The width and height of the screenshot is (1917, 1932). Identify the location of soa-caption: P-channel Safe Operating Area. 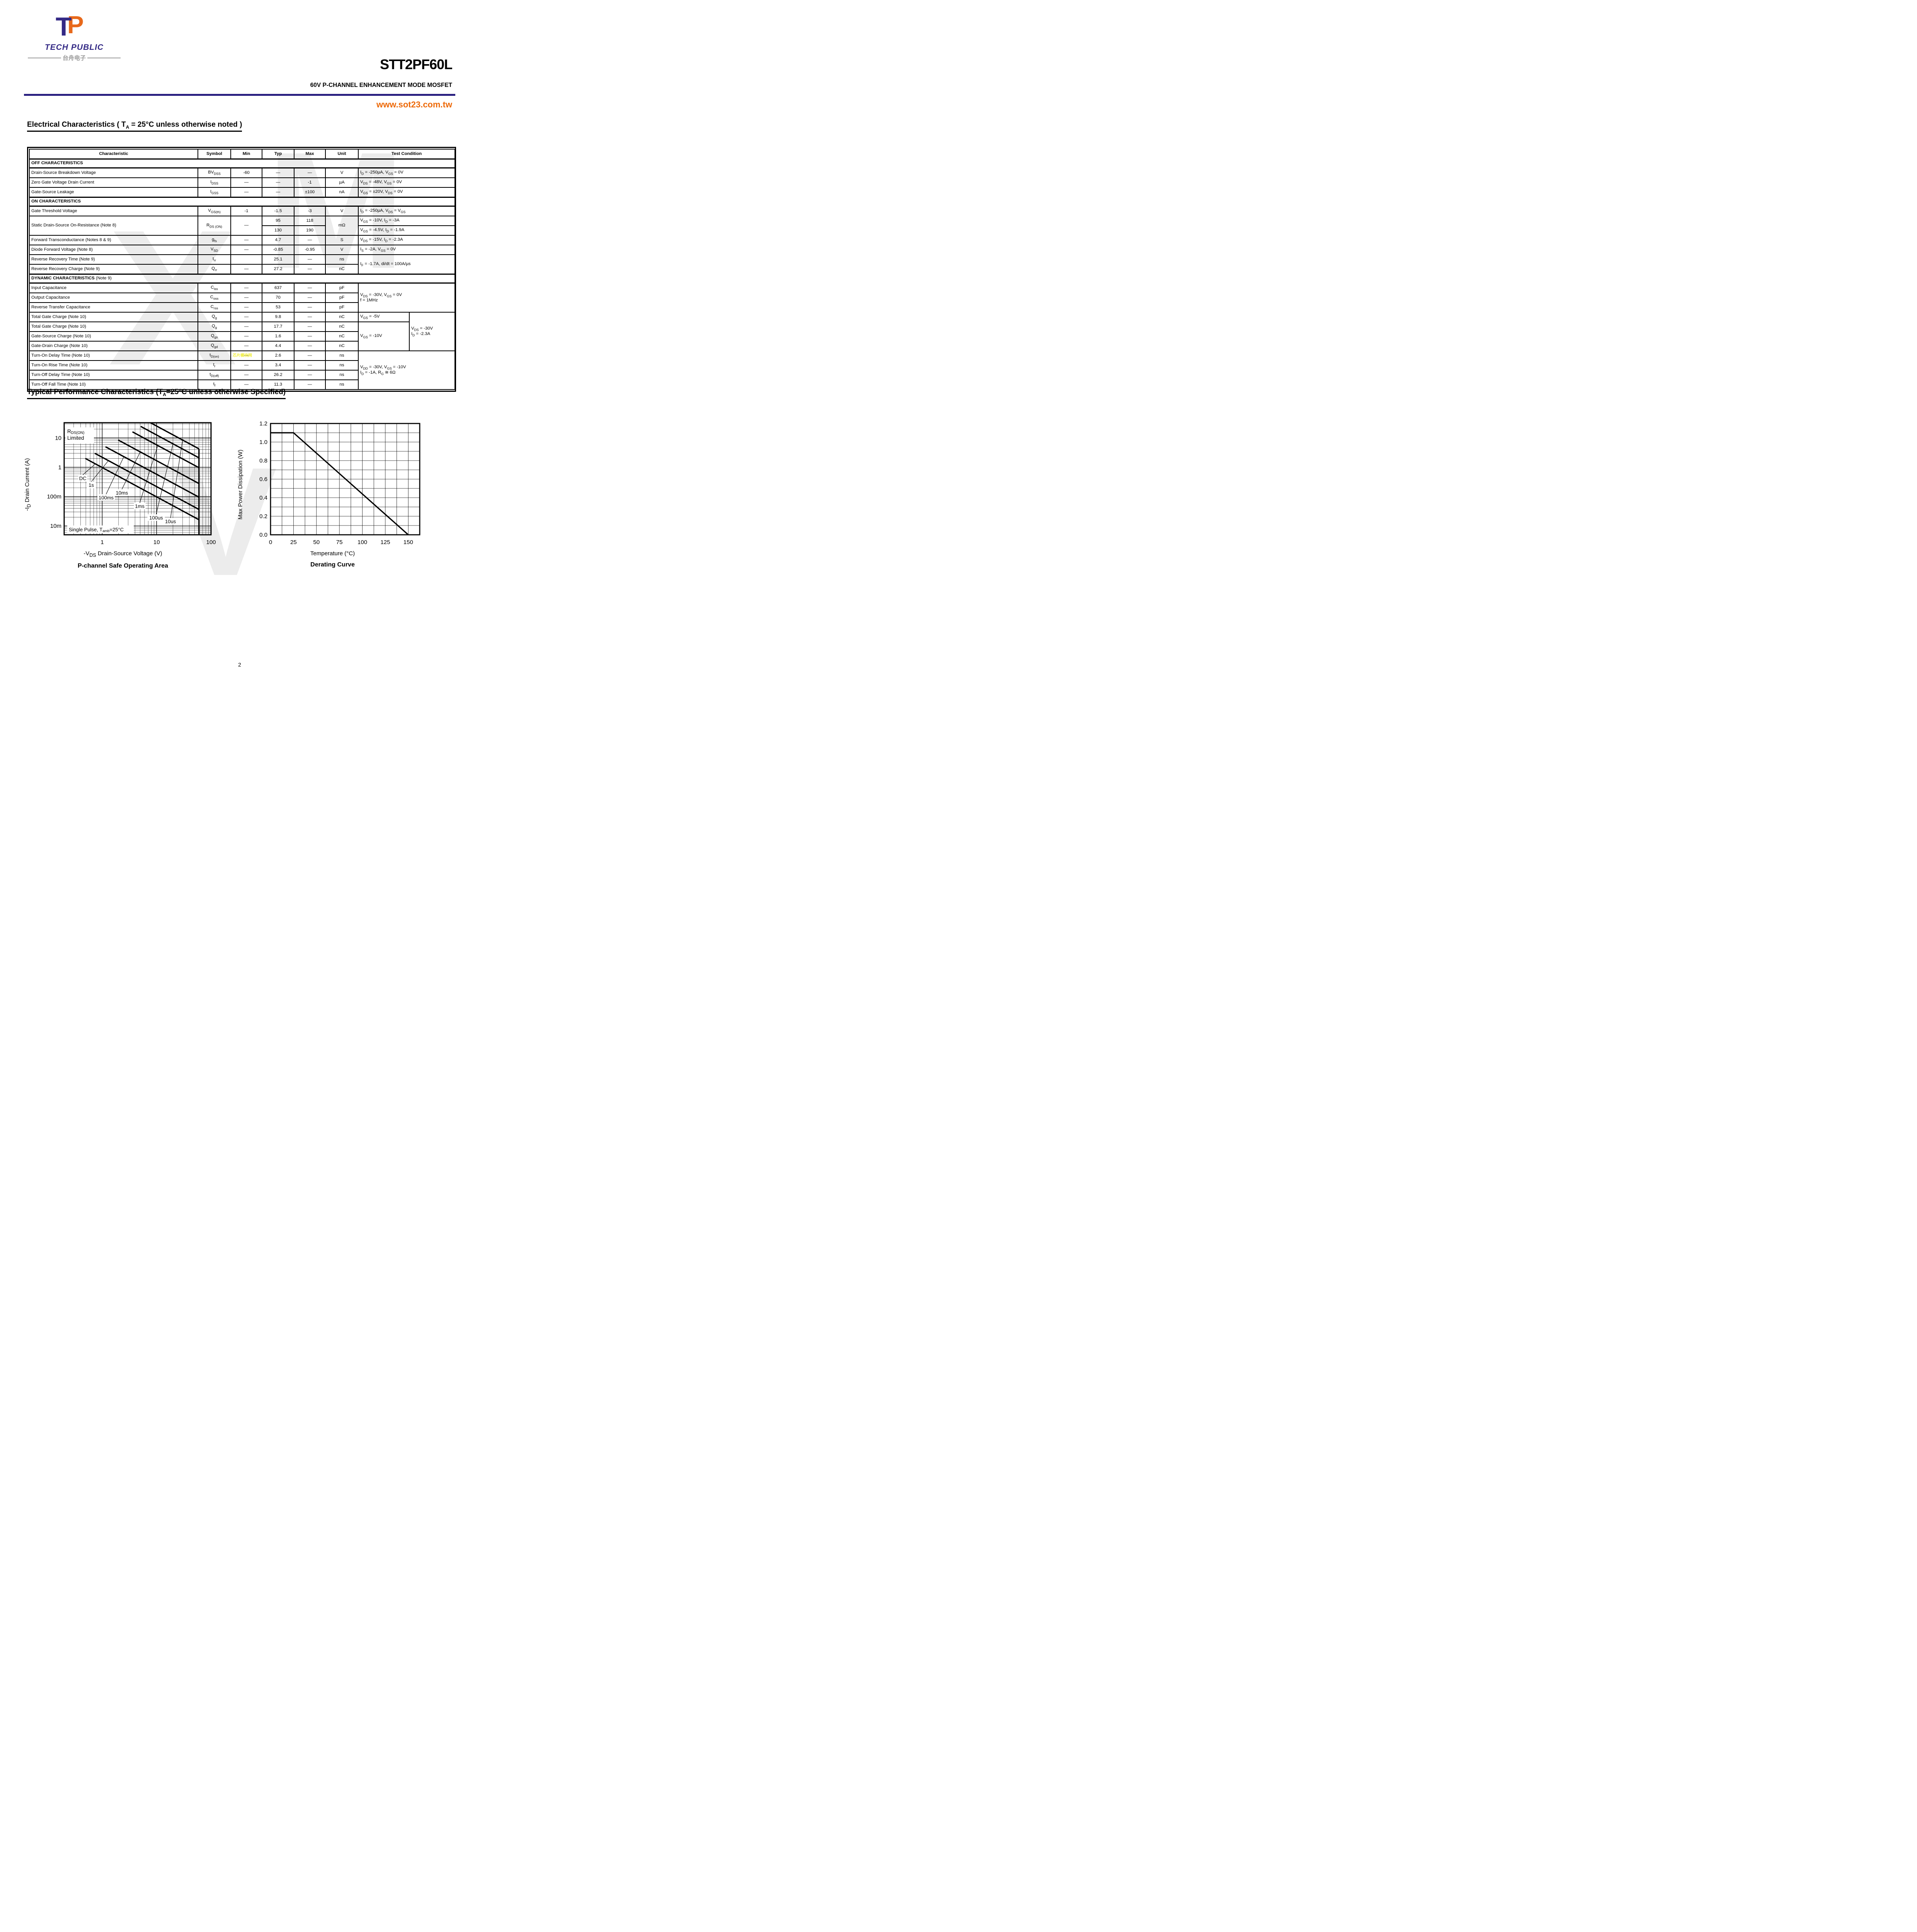
(123, 566).